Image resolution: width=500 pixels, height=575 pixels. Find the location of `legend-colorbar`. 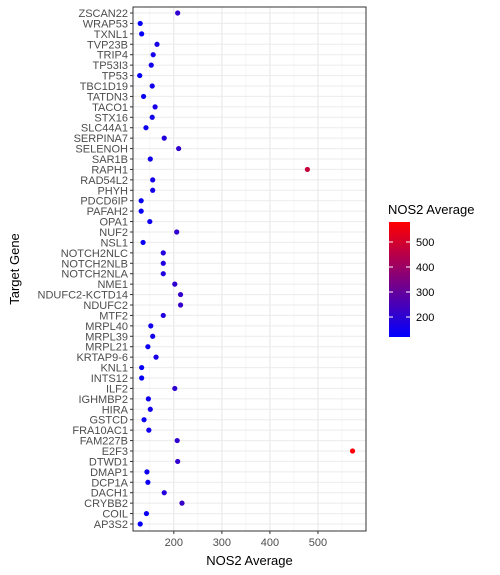

legend-colorbar is located at coordinates (399, 279).